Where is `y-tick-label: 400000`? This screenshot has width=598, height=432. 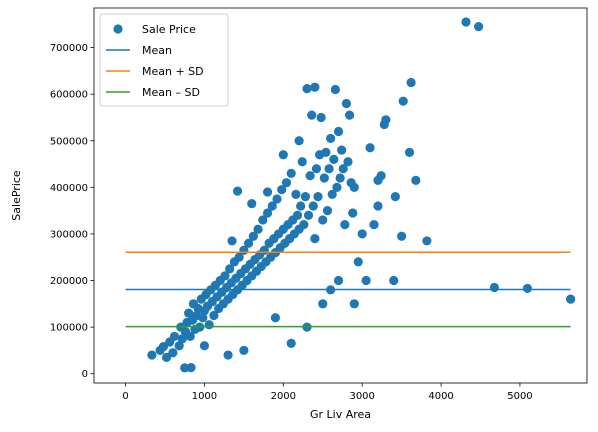
y-tick-label: 400000 is located at coordinates (69, 188).